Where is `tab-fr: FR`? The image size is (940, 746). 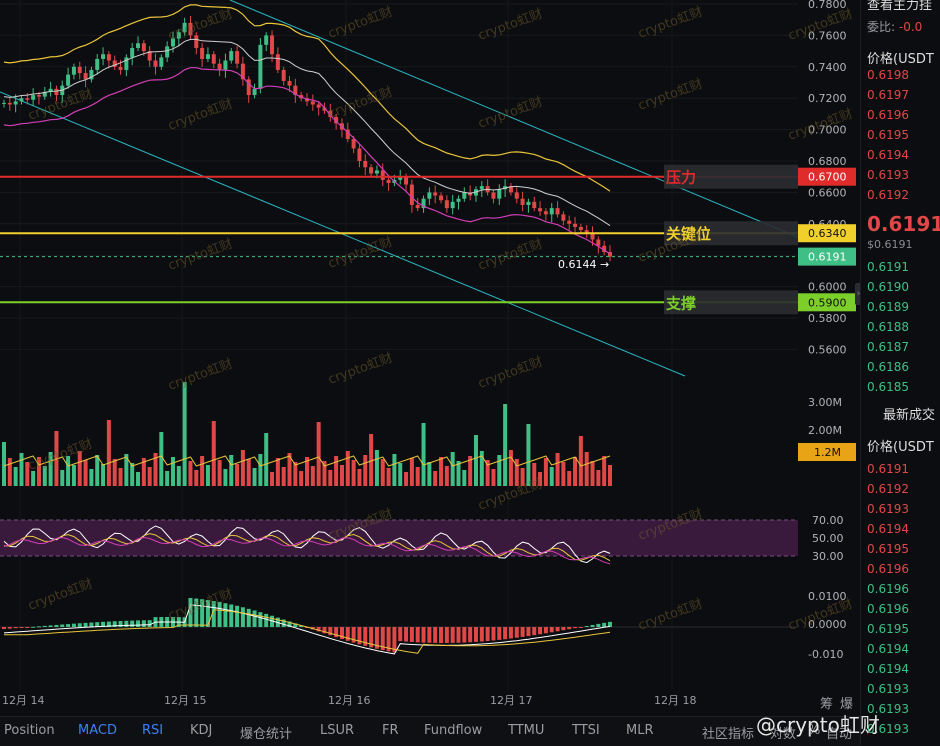
tab-fr: FR is located at coordinates (390, 730).